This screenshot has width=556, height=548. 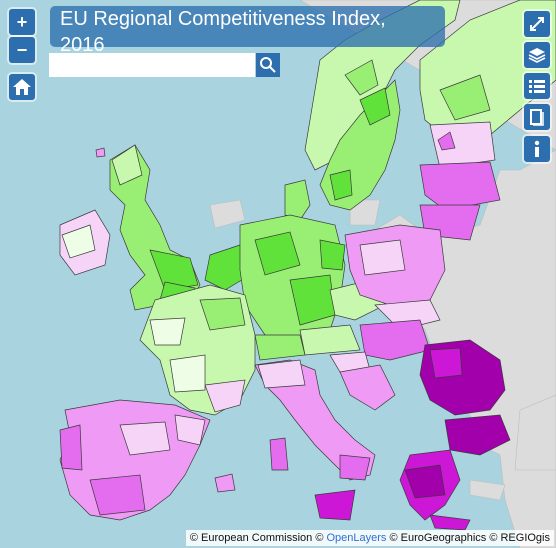 What do you see at coordinates (315, 440) in the screenshot?
I see `regions-italy` at bounding box center [315, 440].